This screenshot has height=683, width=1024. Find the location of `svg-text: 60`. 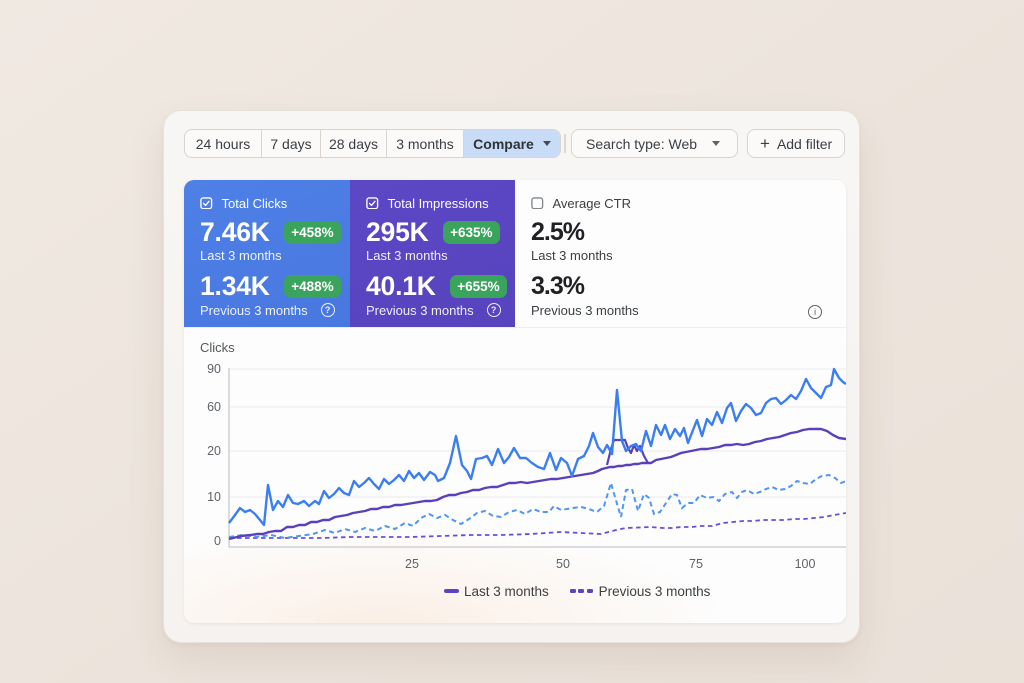

svg-text: 60 is located at coordinates (214, 407).